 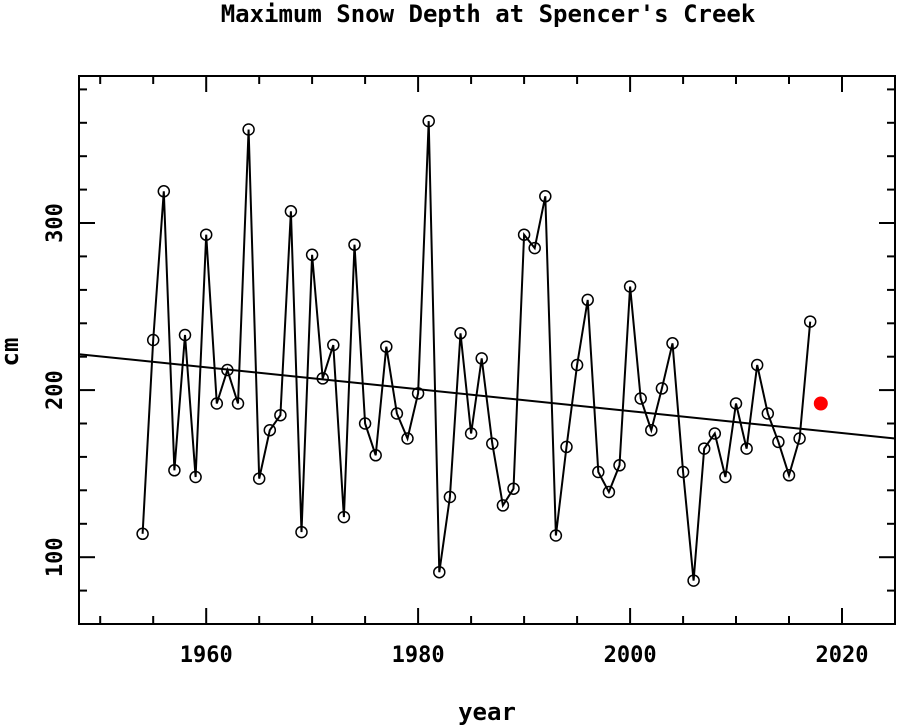 I want to click on x-axis-label: year, so click(x=487, y=712).